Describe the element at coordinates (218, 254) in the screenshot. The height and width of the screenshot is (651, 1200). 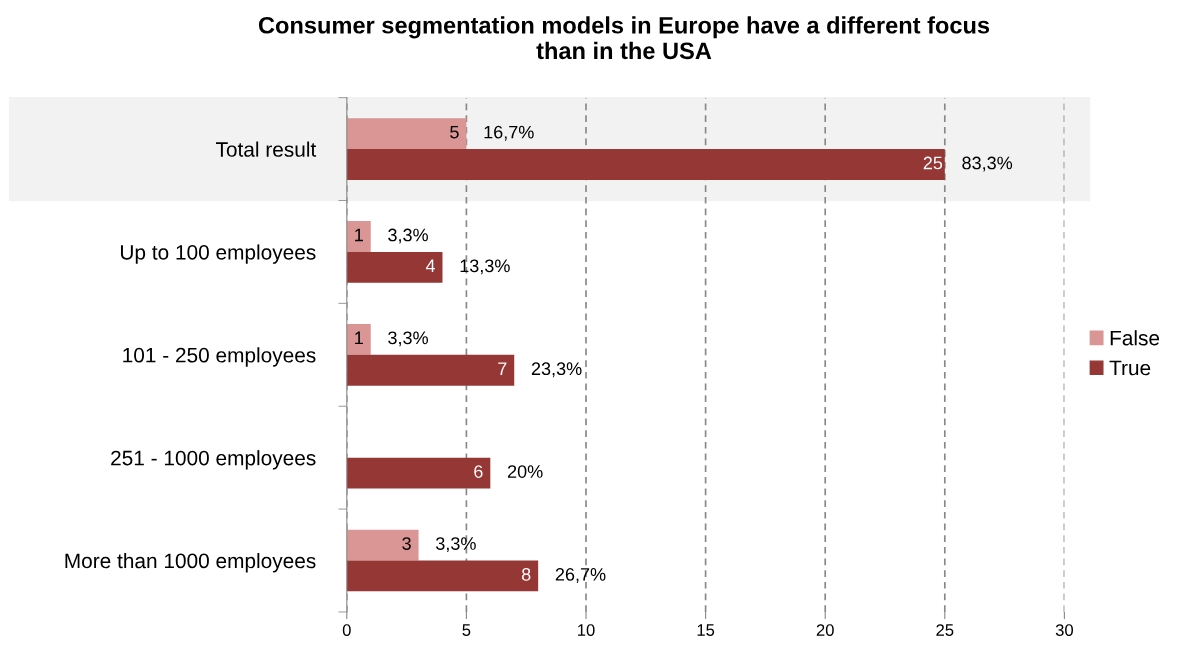
I see `y-tick-label: Up to 100 employees` at that location.